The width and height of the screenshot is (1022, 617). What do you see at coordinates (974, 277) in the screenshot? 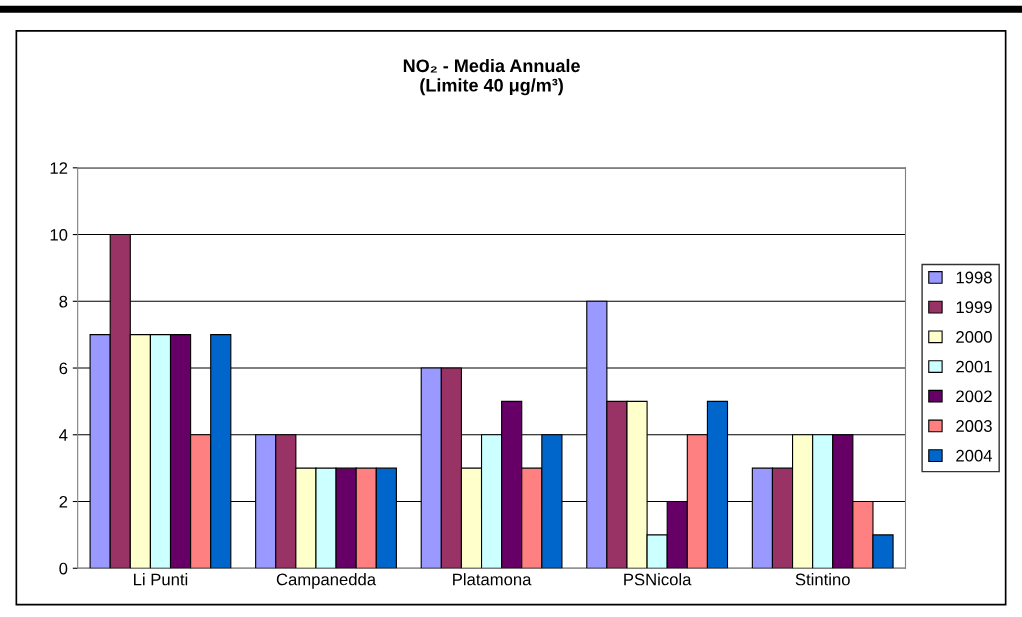
I see `legend-label: 1998` at bounding box center [974, 277].